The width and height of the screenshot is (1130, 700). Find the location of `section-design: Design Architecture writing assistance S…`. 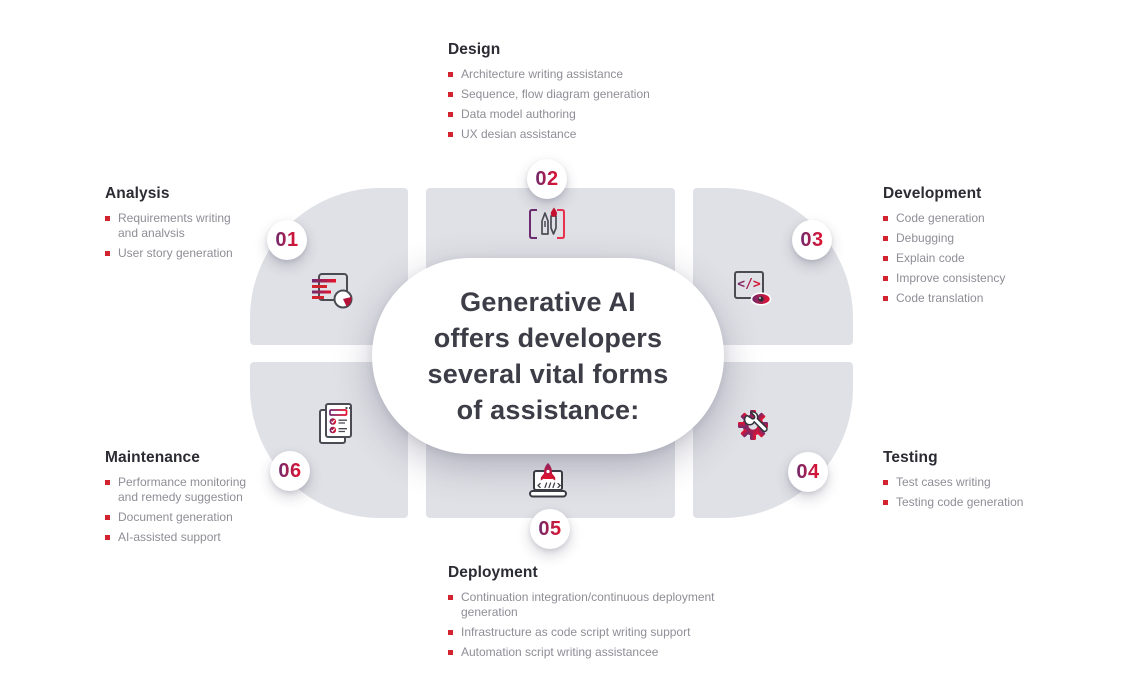

section-design: Design Architecture writing assistance S… is located at coordinates (590, 94).